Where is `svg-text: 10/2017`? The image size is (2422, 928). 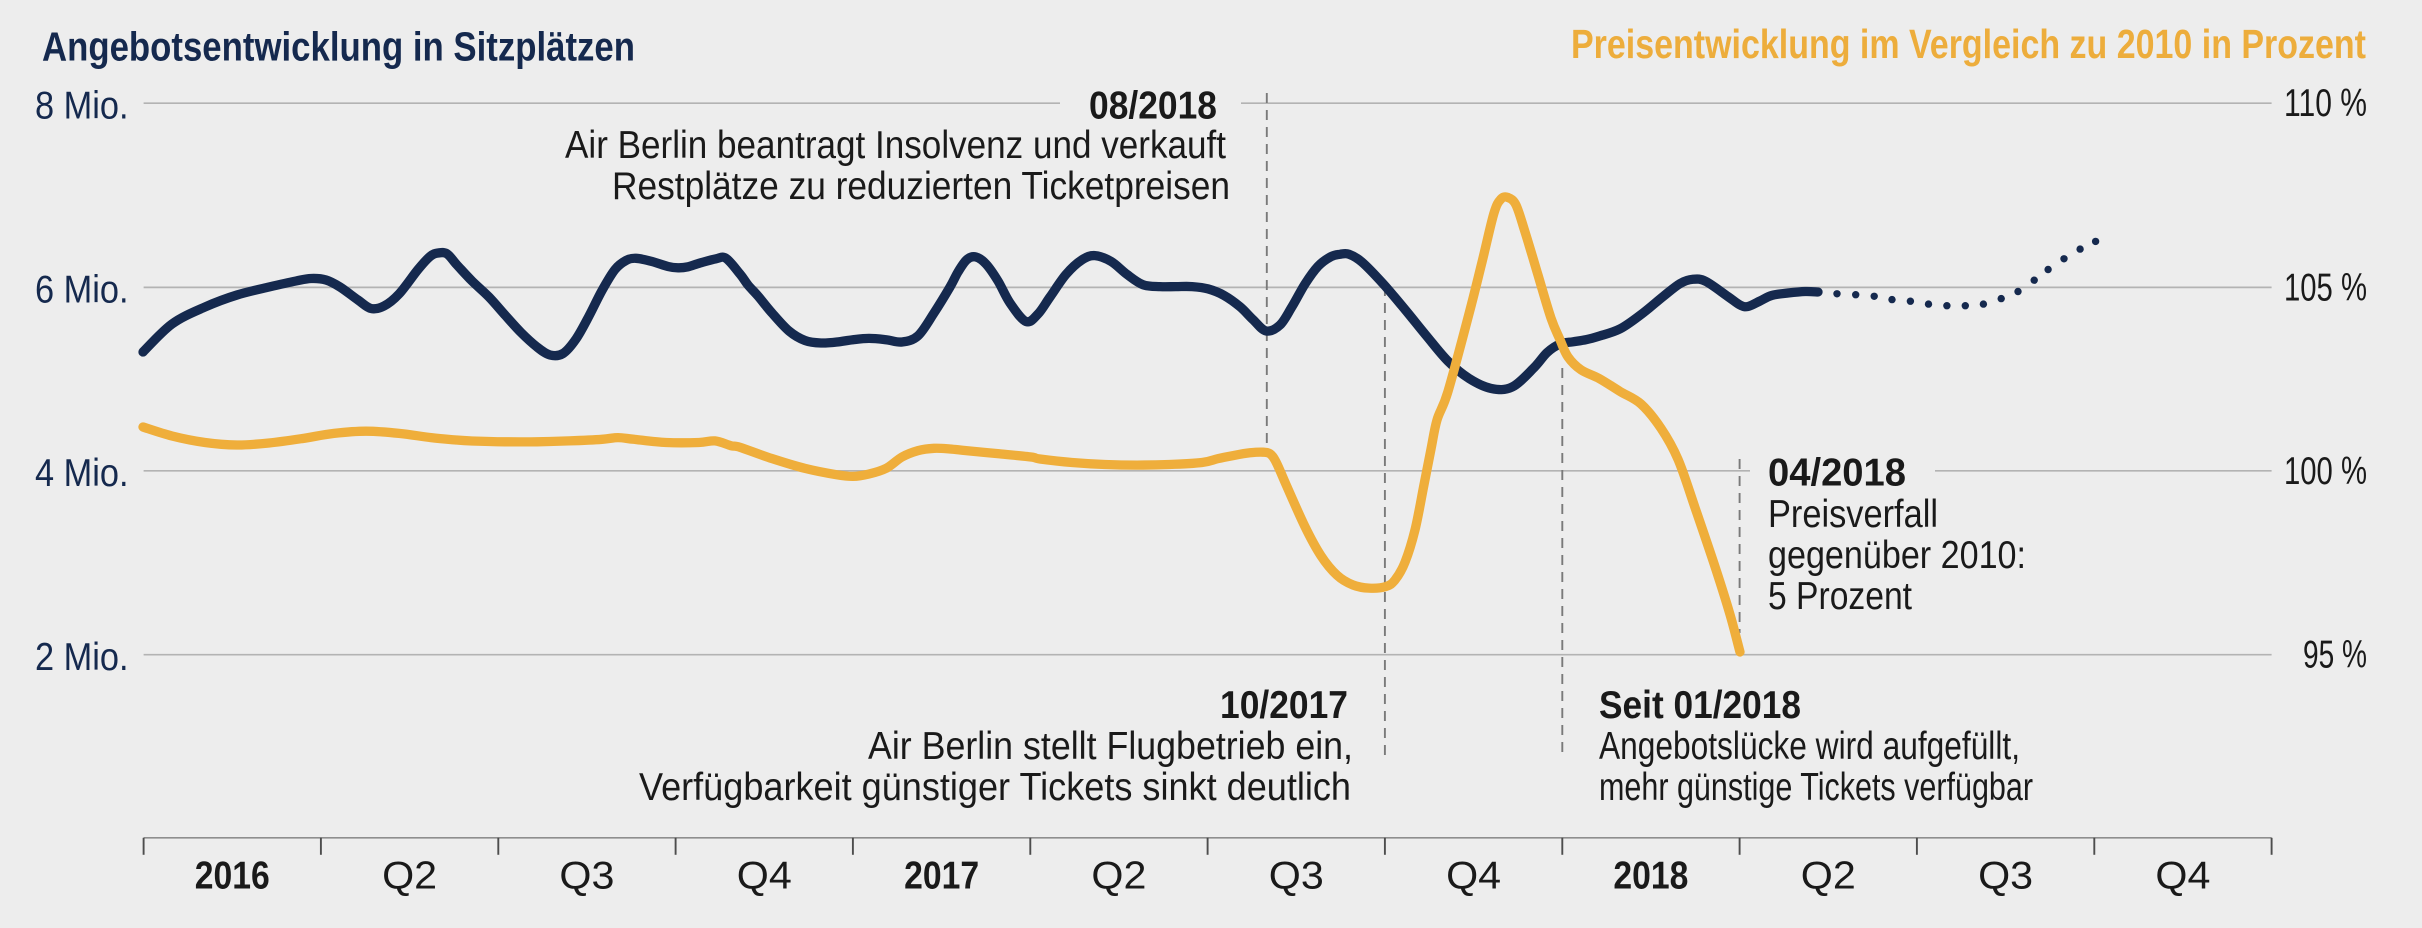 svg-text: 10/2017 is located at coordinates (1284, 705).